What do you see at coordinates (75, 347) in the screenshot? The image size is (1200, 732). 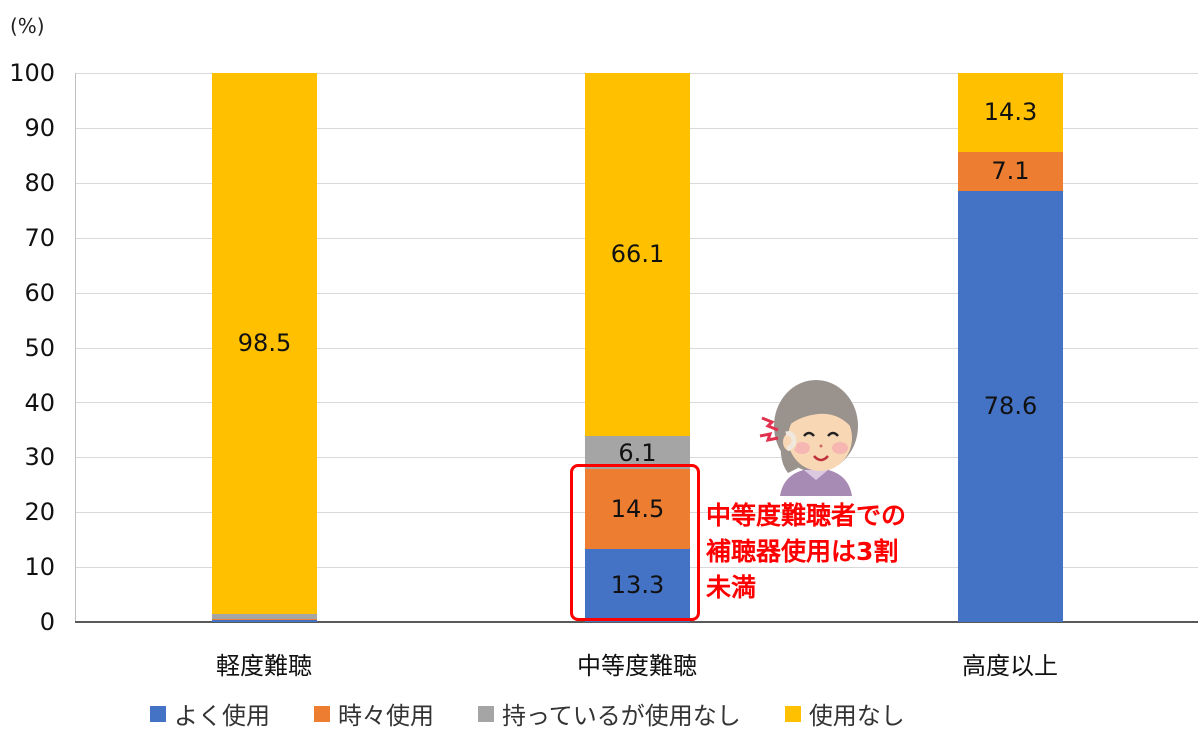 I see `y-axis-line` at bounding box center [75, 347].